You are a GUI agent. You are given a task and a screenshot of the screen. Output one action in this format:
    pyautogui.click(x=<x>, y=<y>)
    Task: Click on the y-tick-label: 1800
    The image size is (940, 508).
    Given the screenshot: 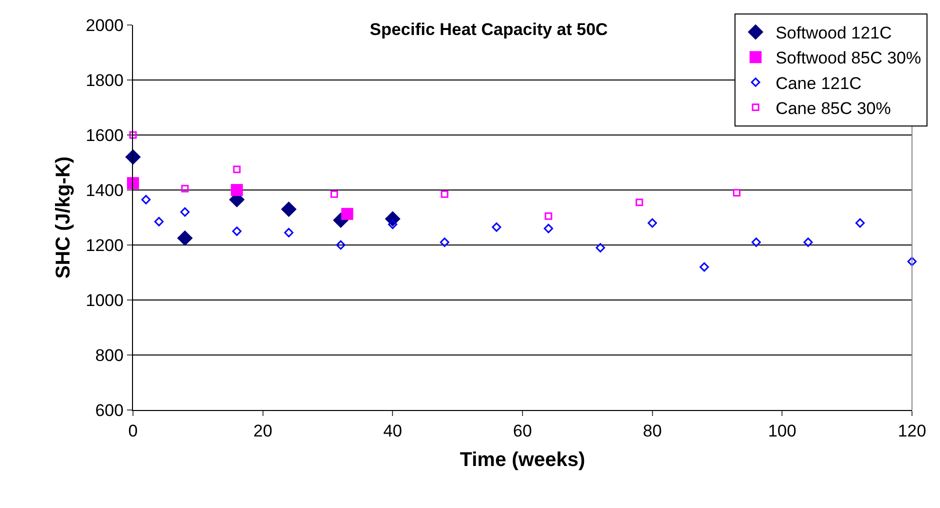 What is the action you would take?
    pyautogui.click(x=105, y=80)
    